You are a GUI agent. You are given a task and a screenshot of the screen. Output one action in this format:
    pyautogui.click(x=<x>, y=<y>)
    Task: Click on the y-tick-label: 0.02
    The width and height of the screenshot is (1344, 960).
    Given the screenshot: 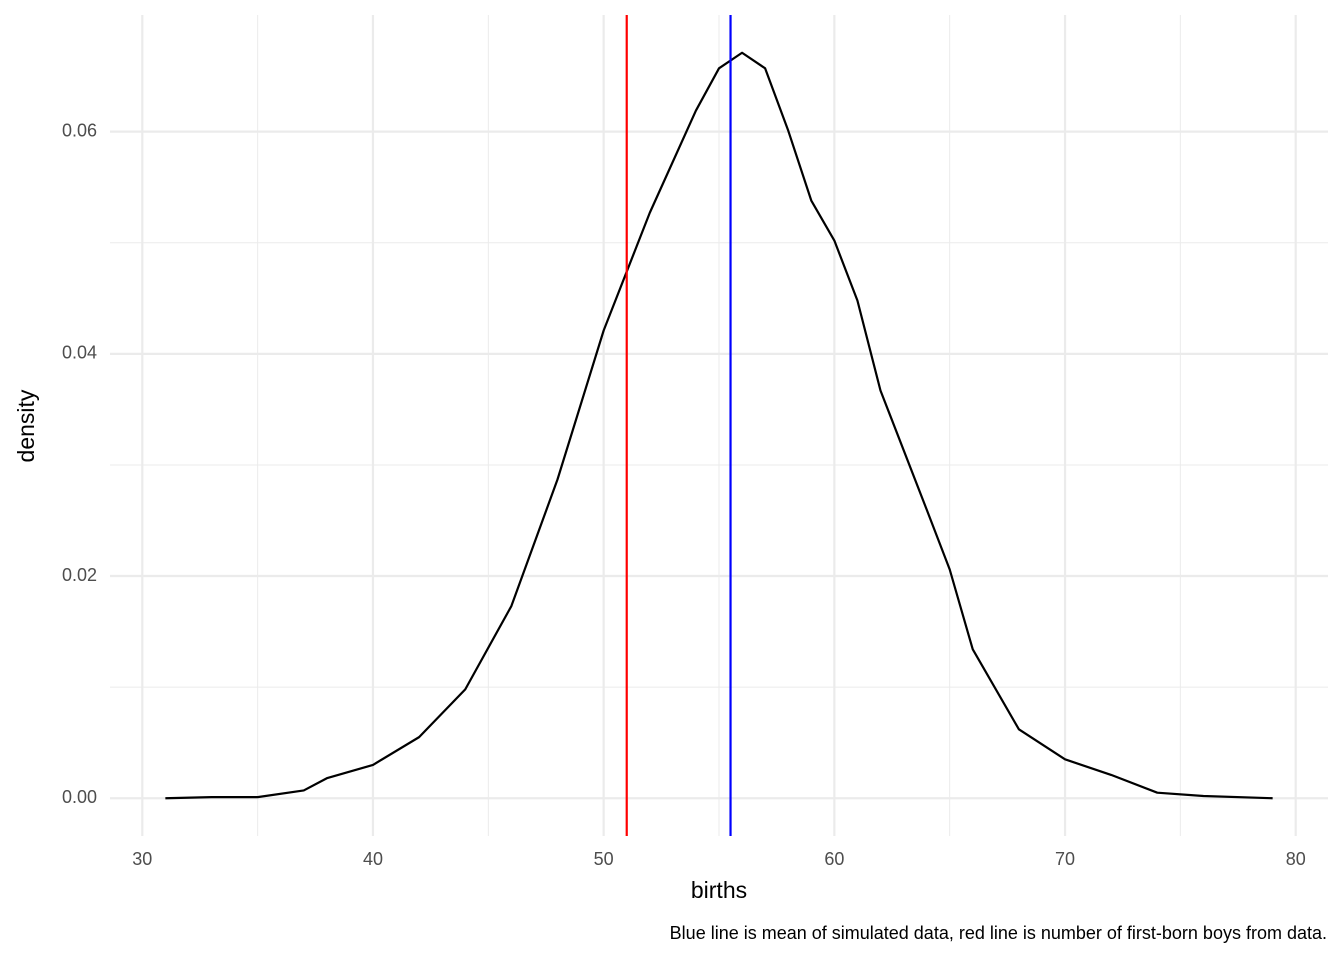 What is the action you would take?
    pyautogui.click(x=79, y=575)
    